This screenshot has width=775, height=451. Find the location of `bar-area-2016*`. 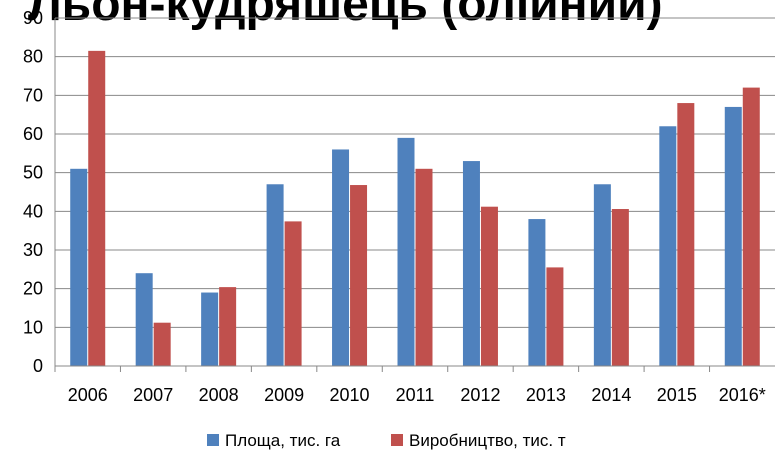

bar-area-2016* is located at coordinates (733, 236).